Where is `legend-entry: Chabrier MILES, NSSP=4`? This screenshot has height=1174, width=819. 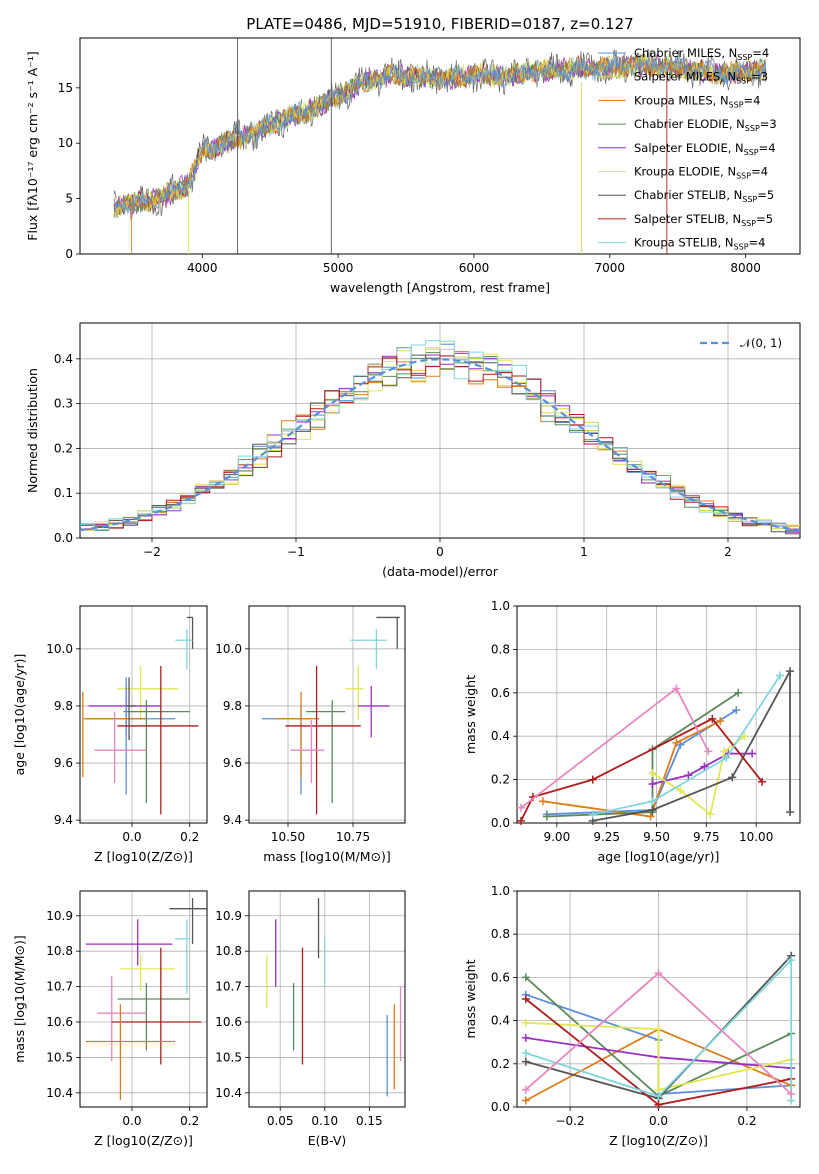 legend-entry: Chabrier MILES, NSSP=4 is located at coordinates (701, 54).